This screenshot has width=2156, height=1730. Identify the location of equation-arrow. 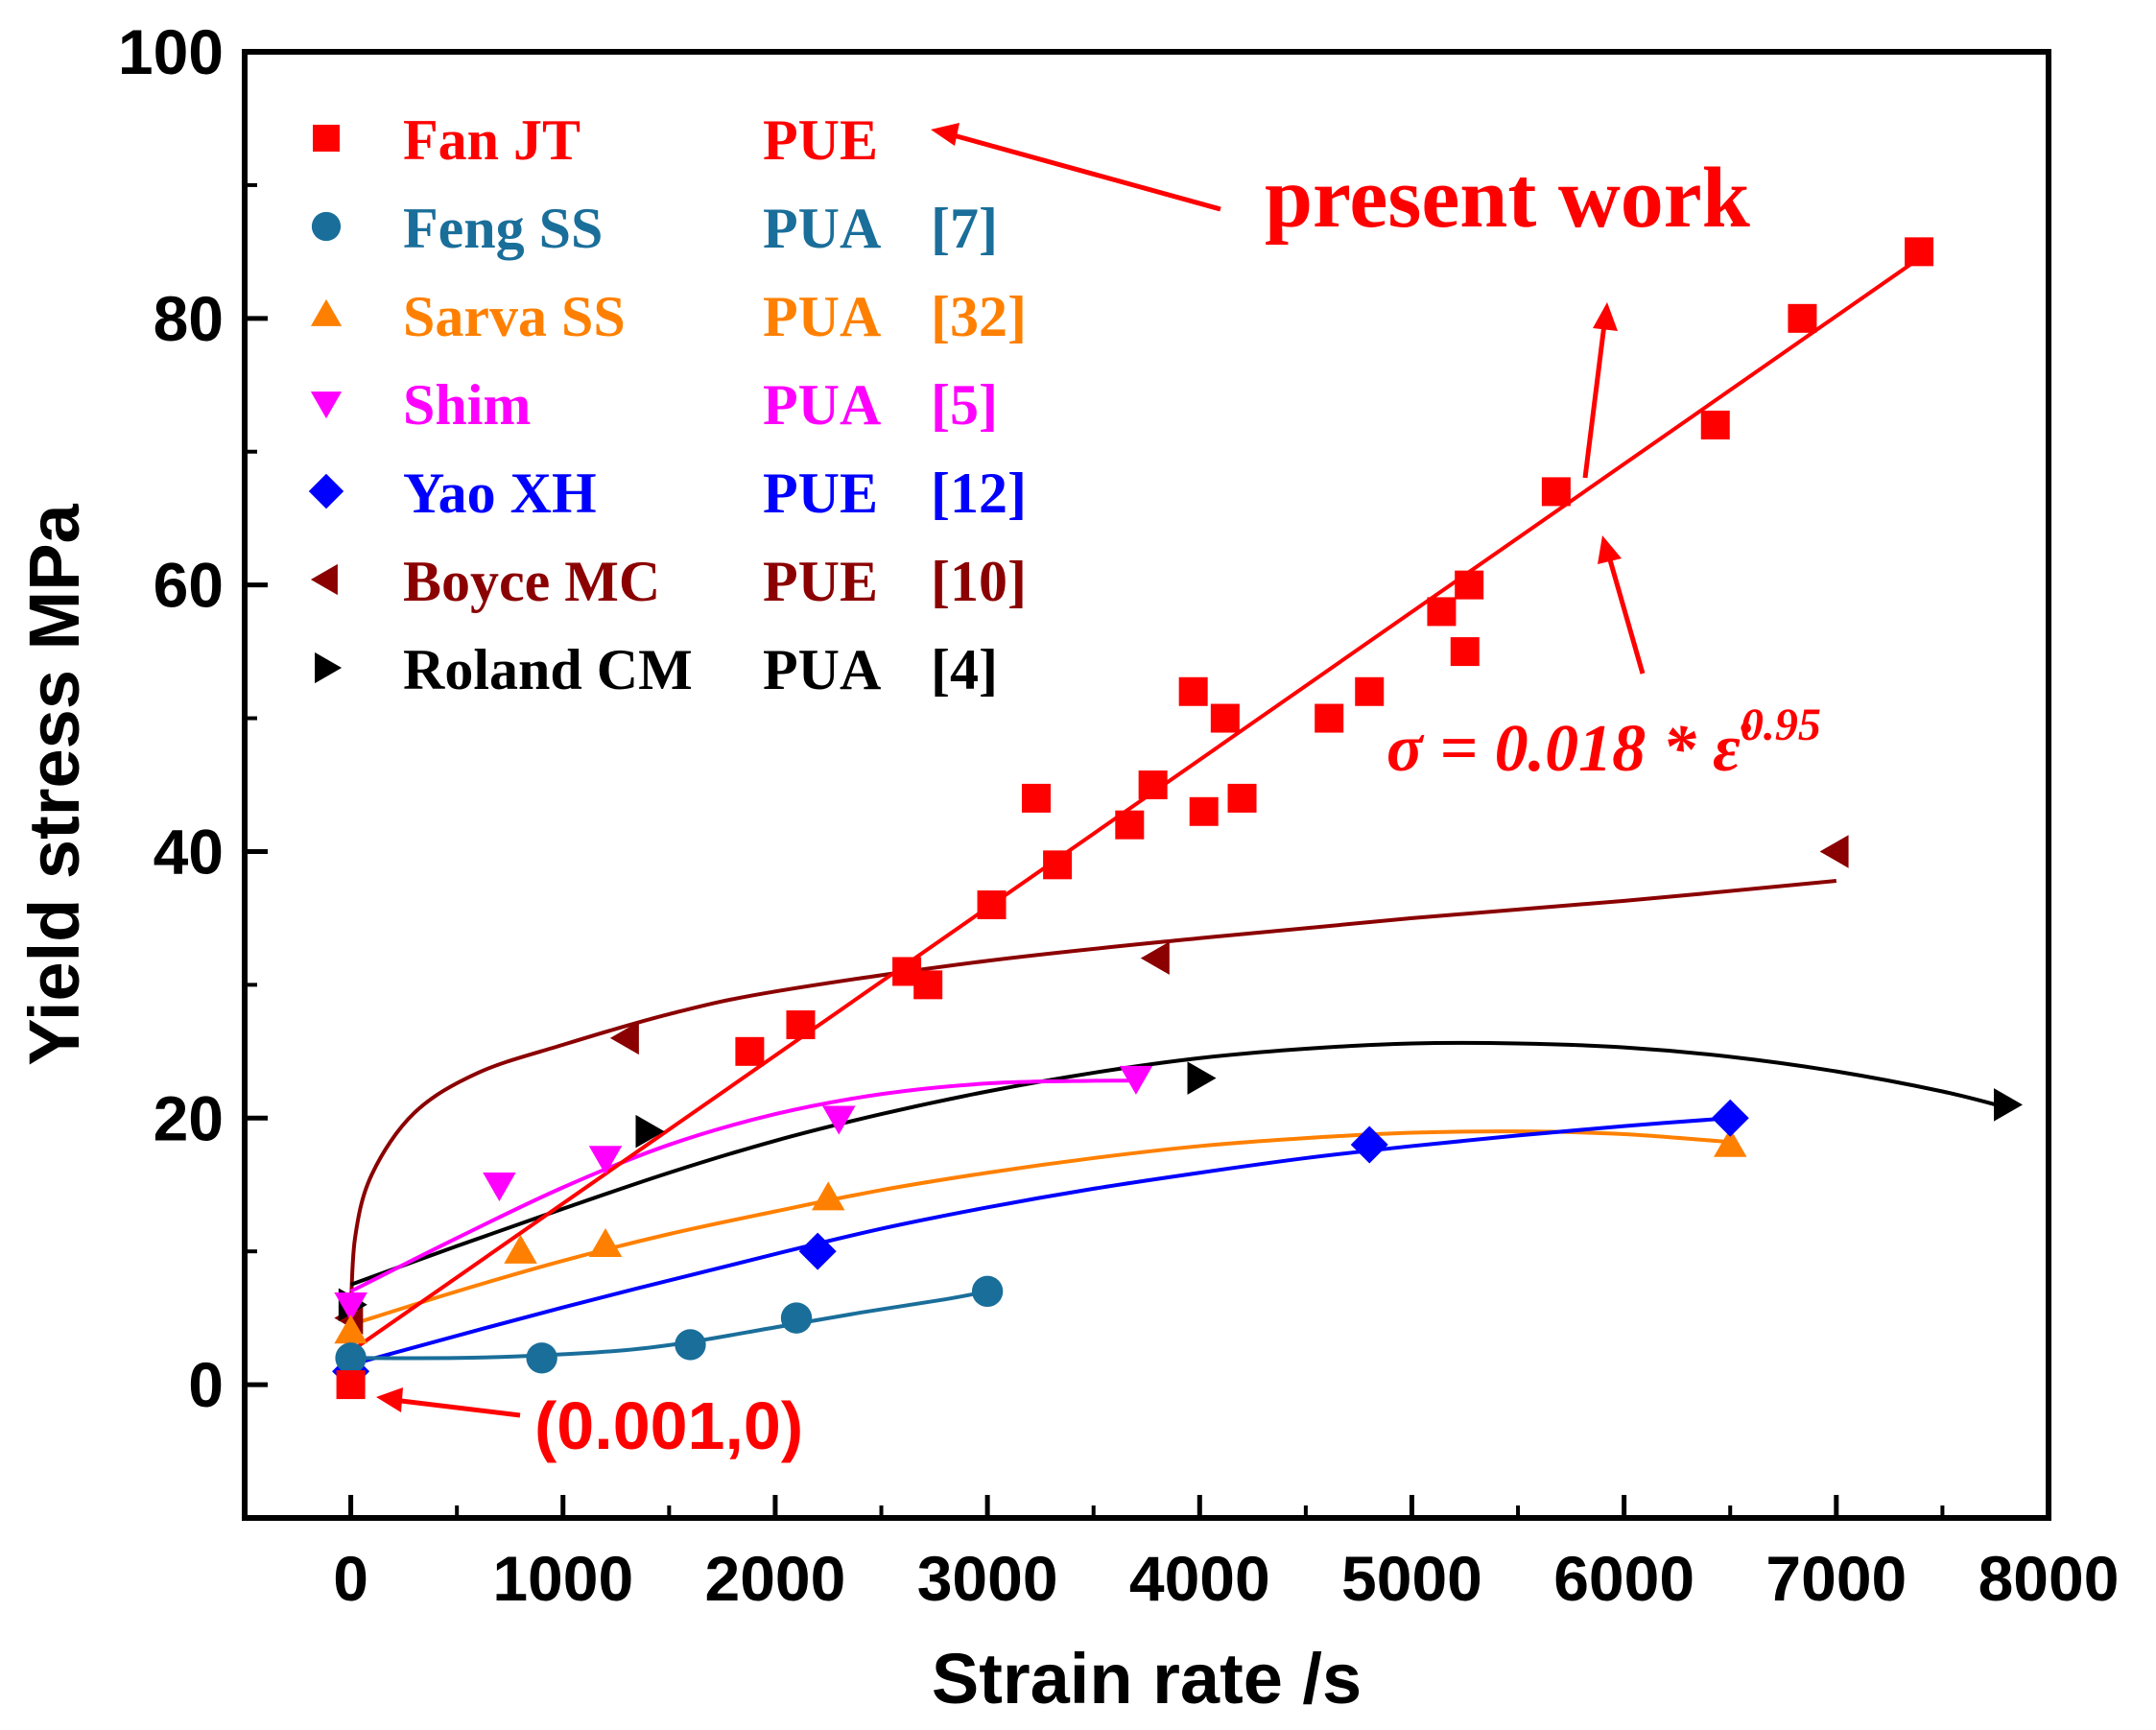
(1622, 605).